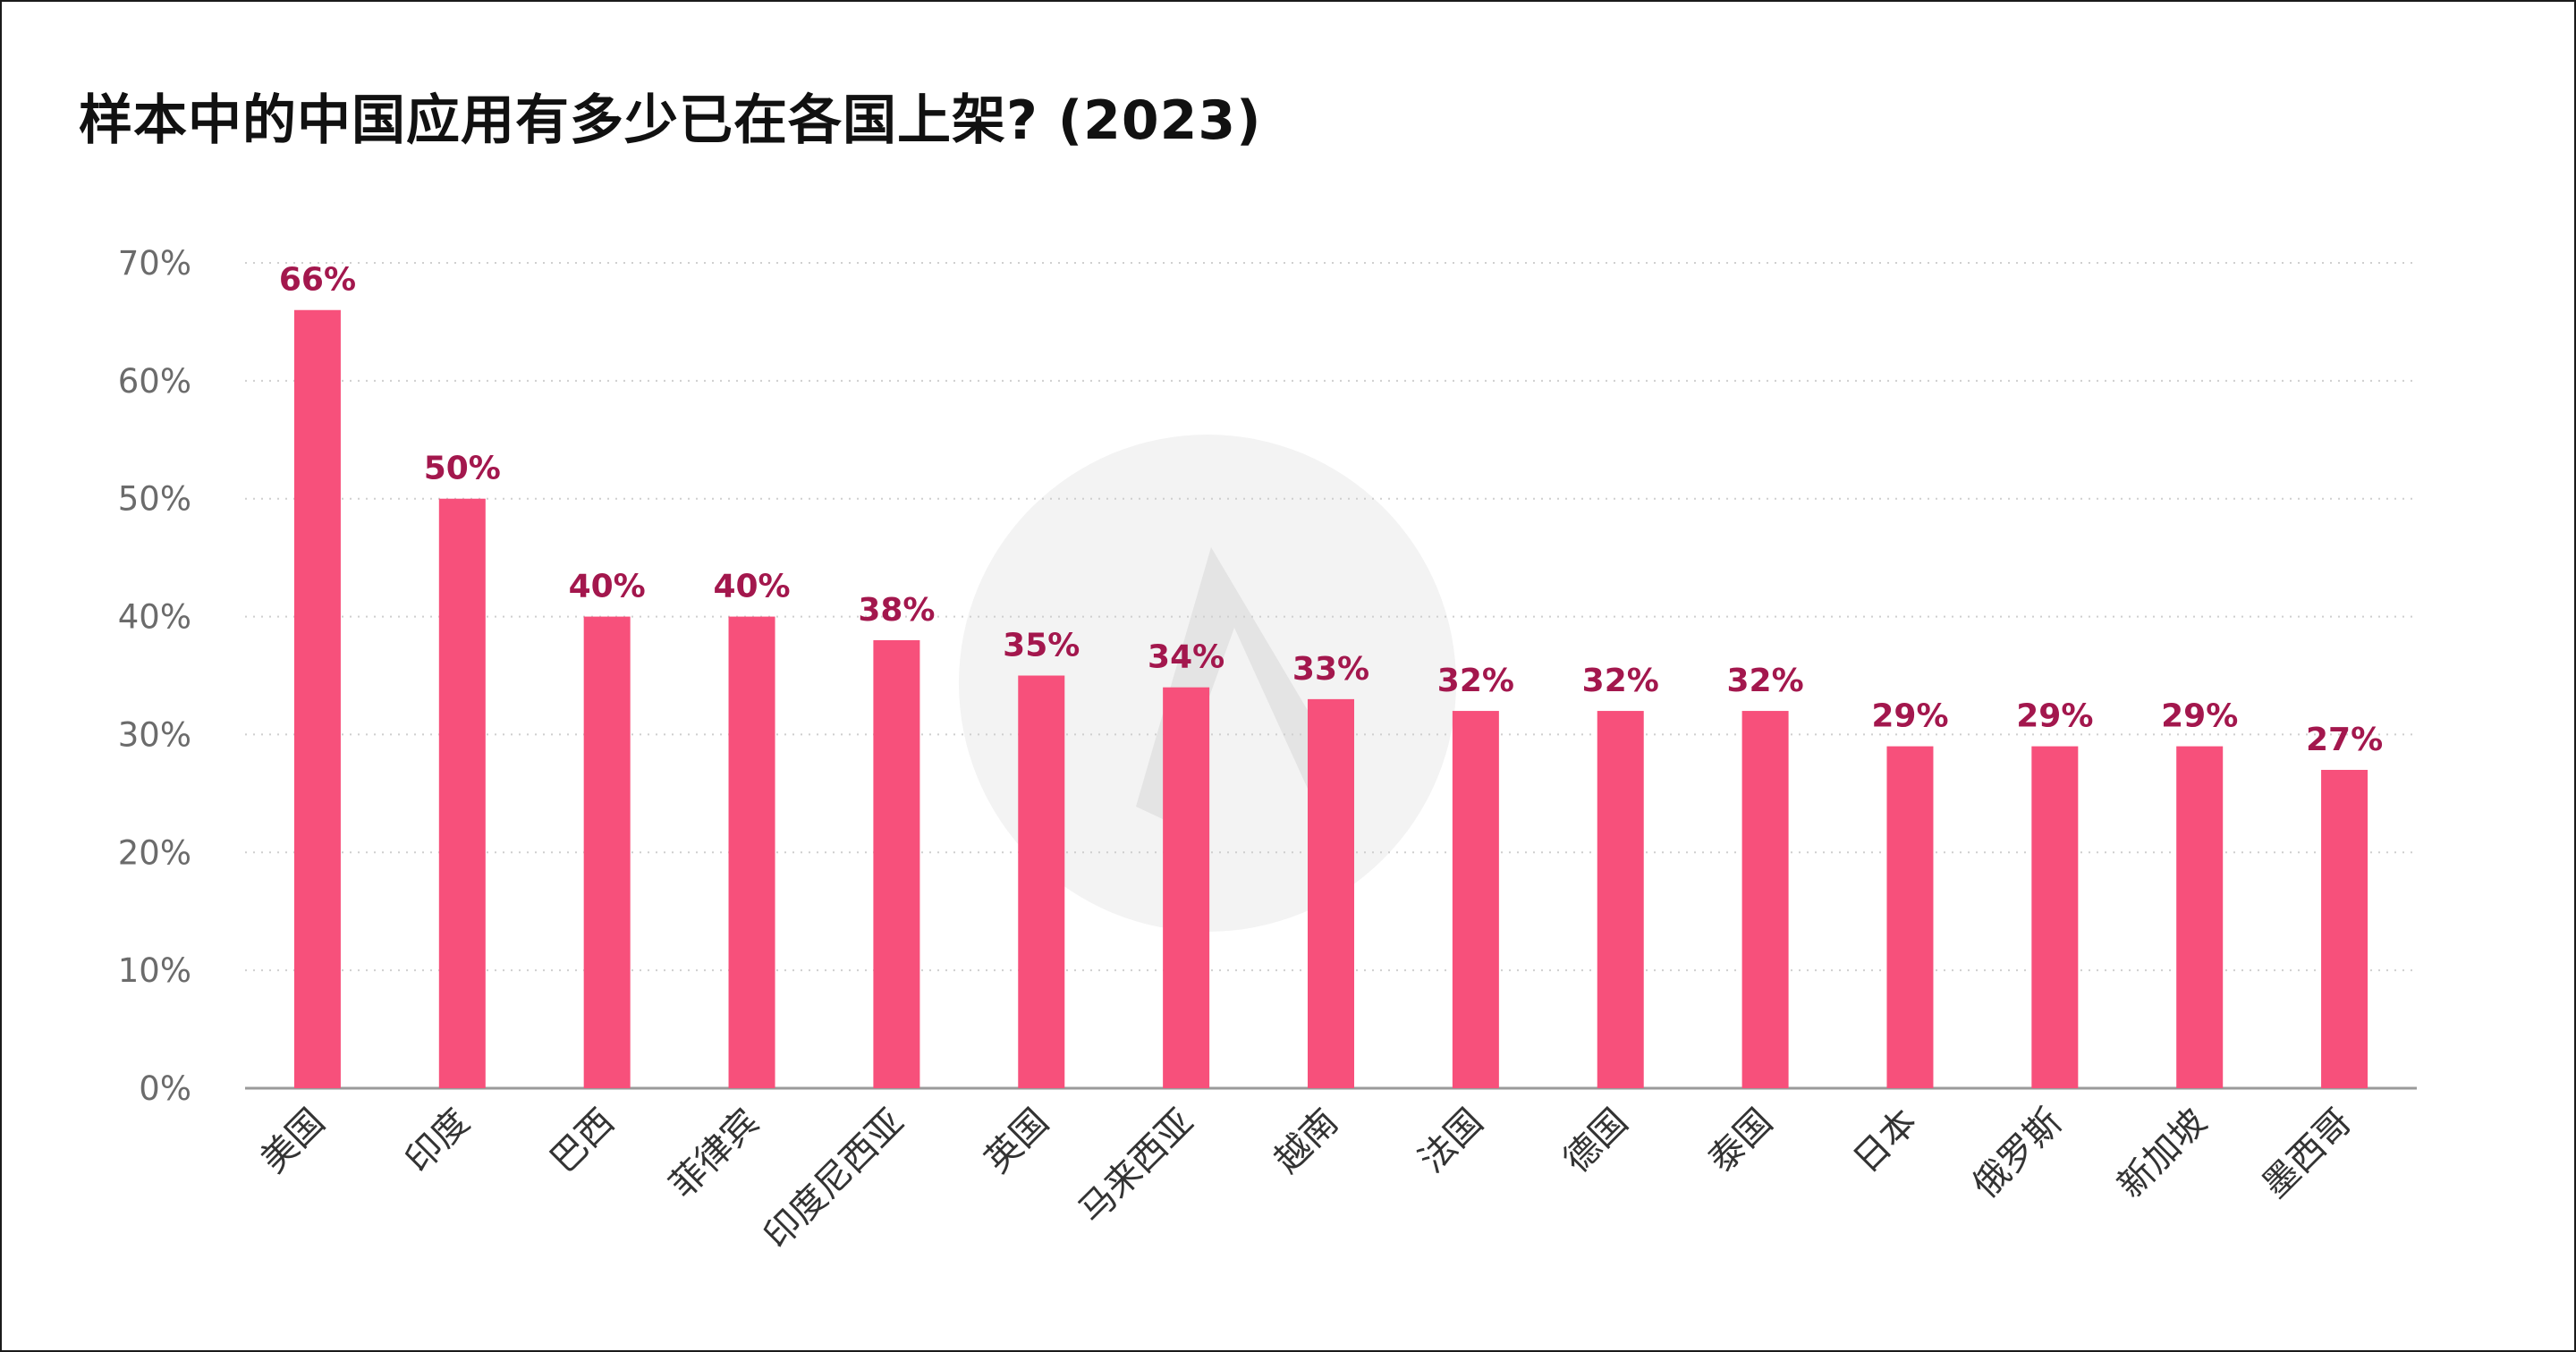 This screenshot has height=1352, width=2576. What do you see at coordinates (154, 263) in the screenshot?
I see `y-tick-label: 70%` at bounding box center [154, 263].